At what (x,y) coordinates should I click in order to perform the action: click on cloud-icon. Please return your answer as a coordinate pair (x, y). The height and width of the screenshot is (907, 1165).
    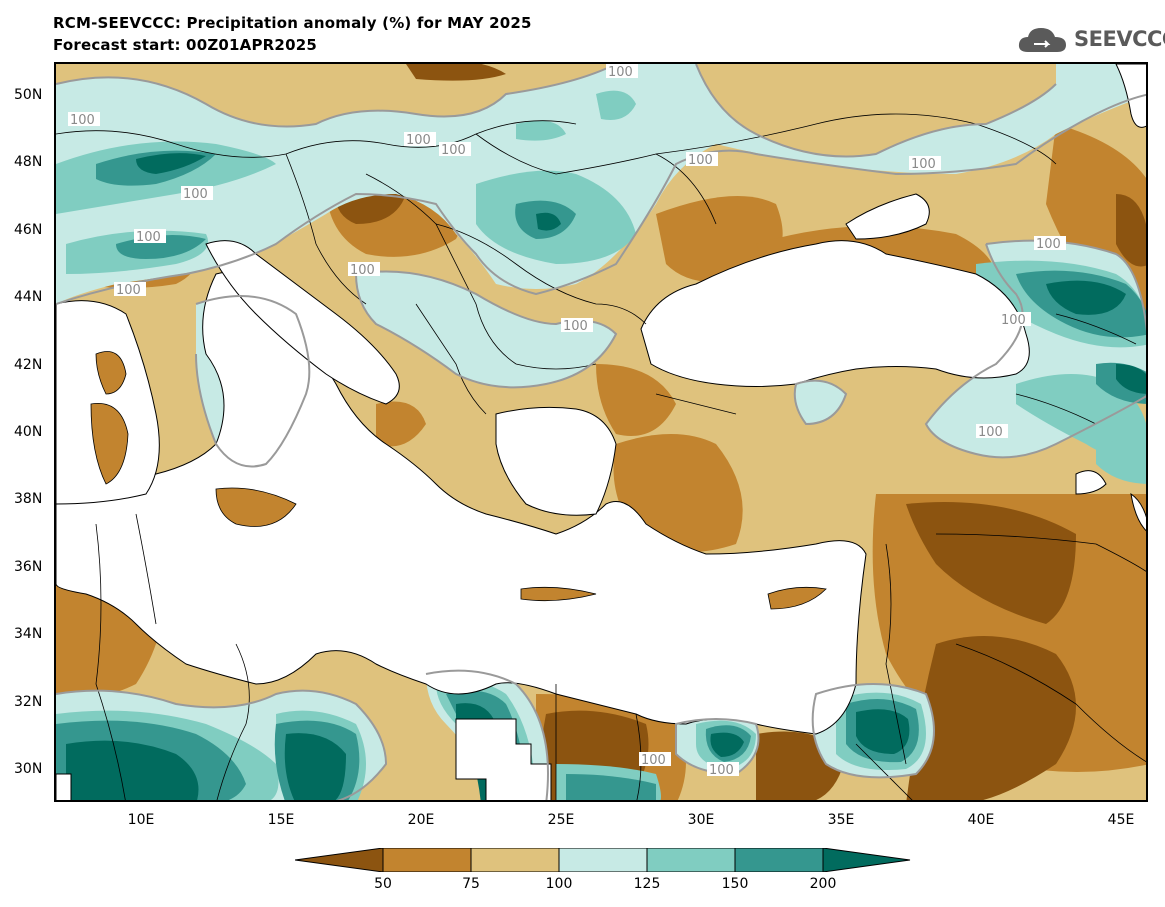
    Looking at the image, I should click on (1042, 40).